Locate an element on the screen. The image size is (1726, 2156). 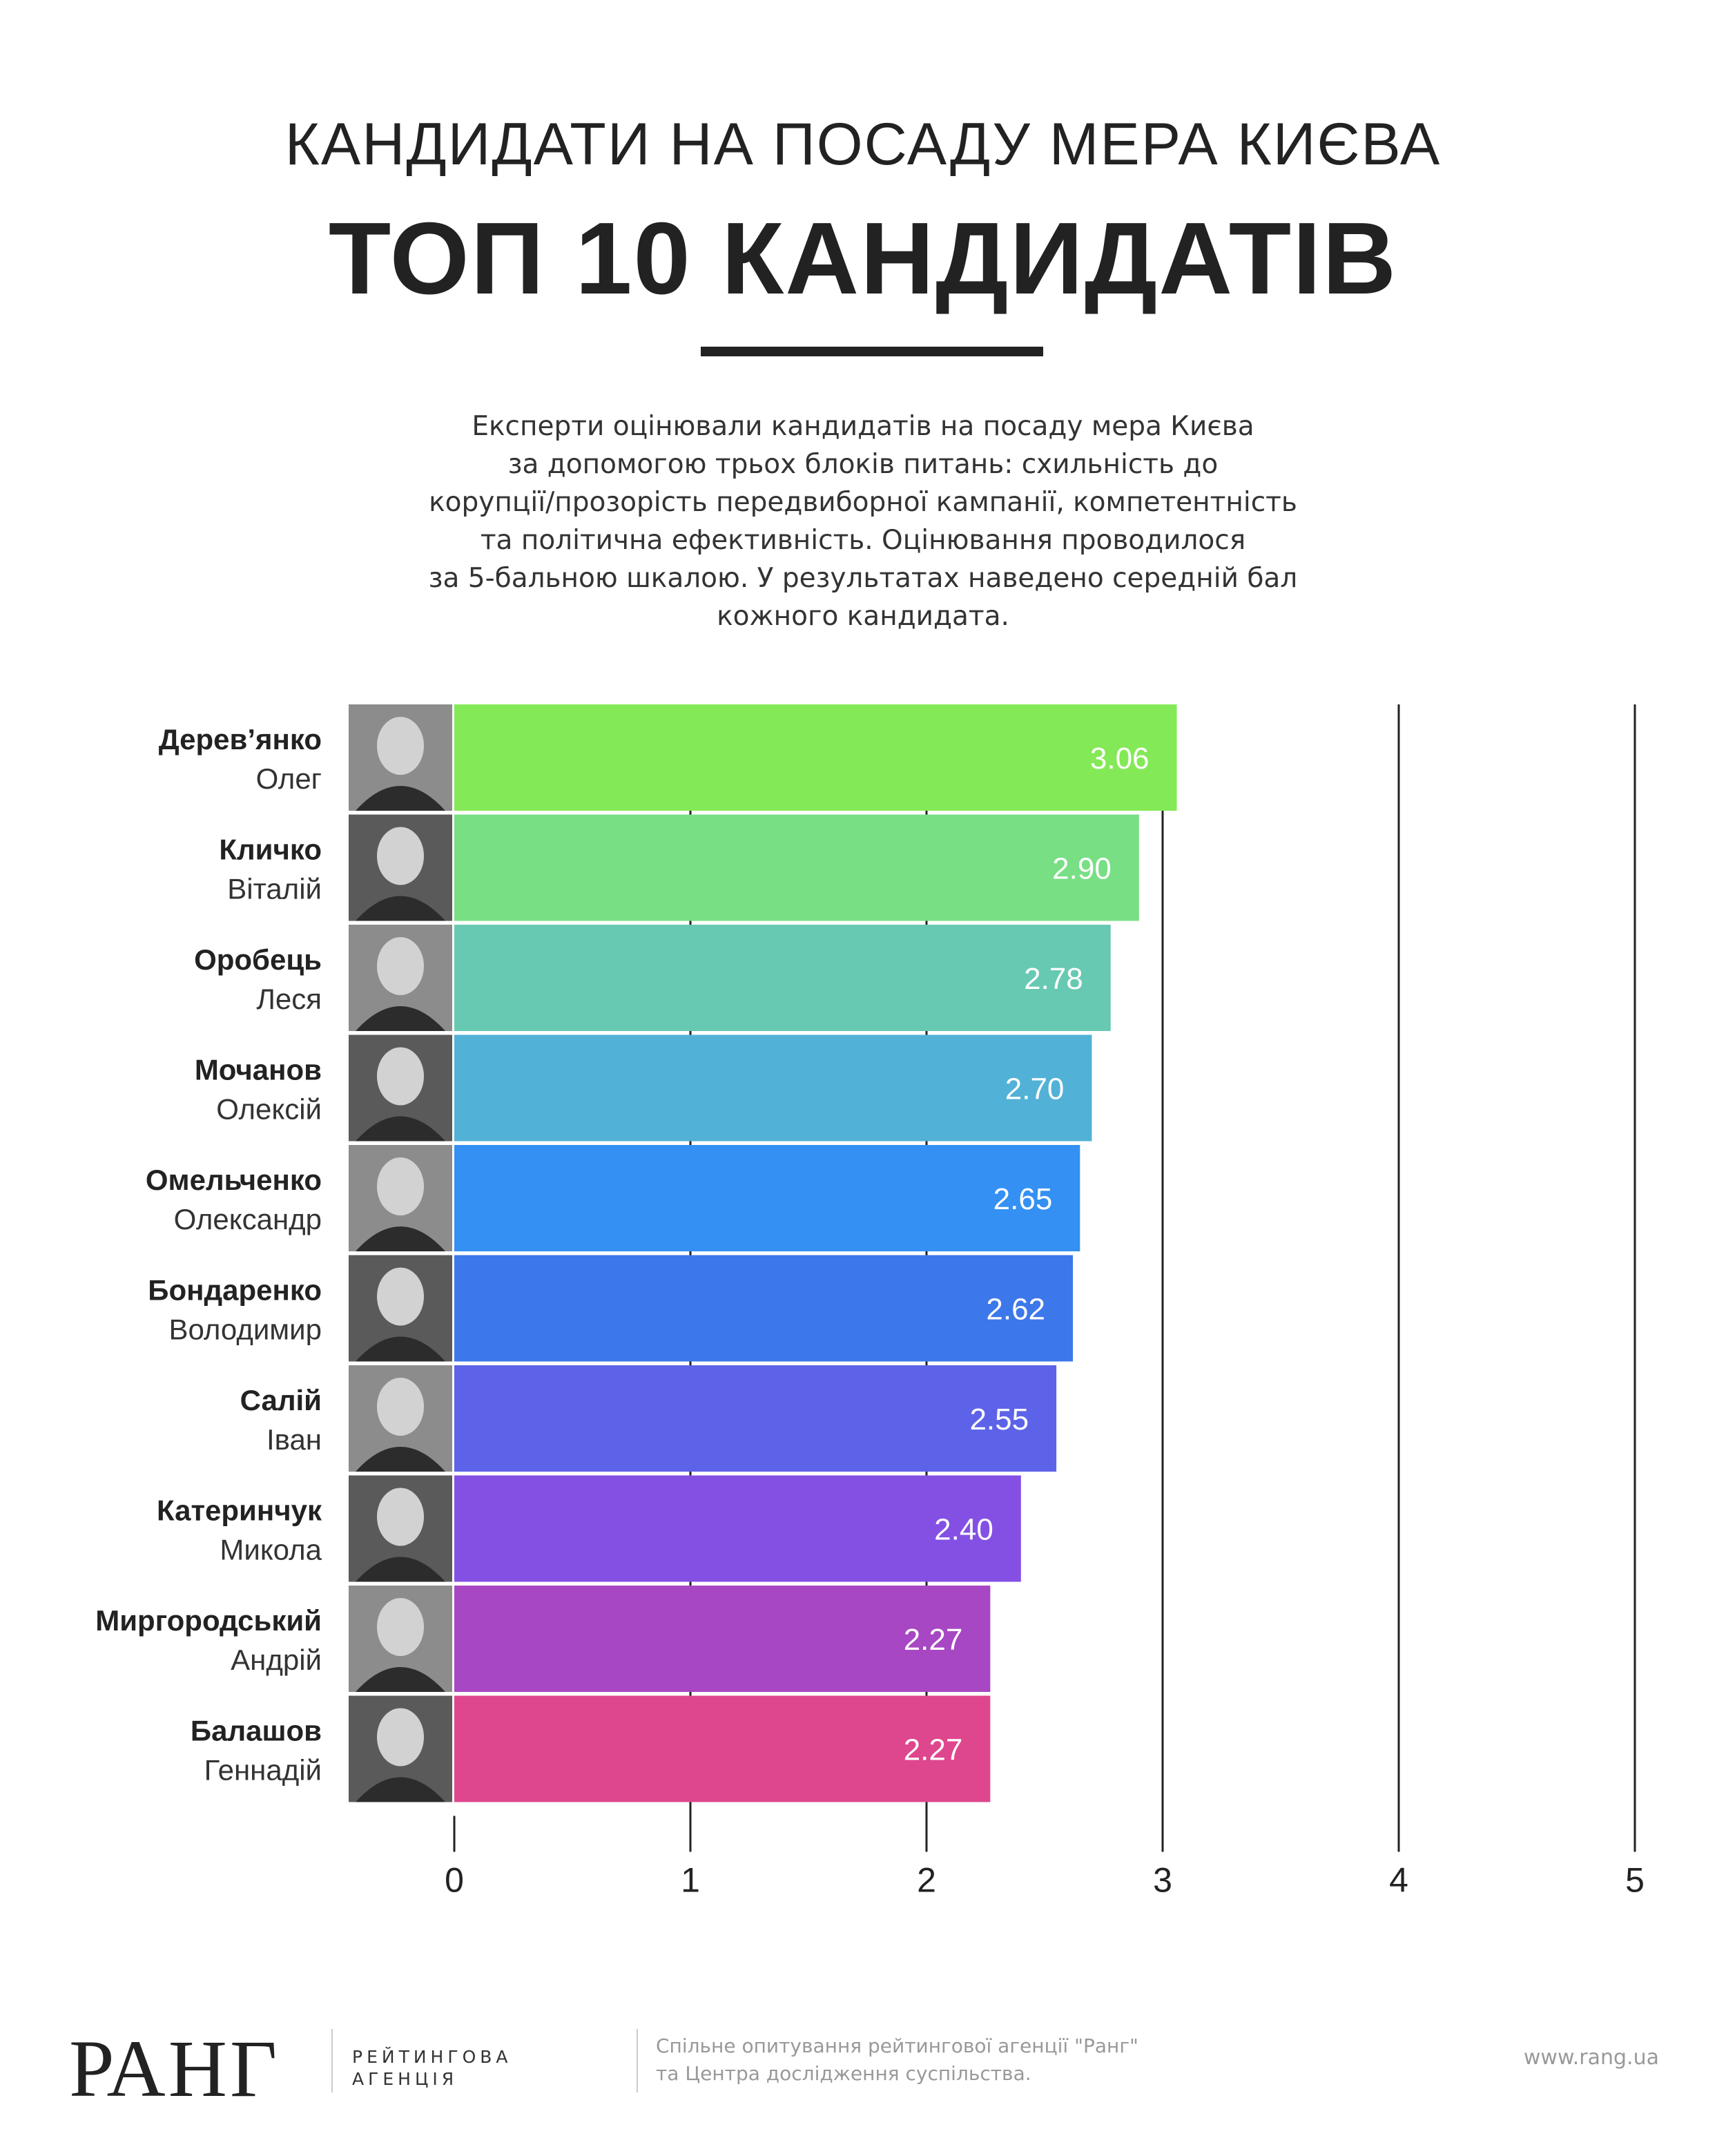
candidate-name: Володимир is located at coordinates (245, 1329).